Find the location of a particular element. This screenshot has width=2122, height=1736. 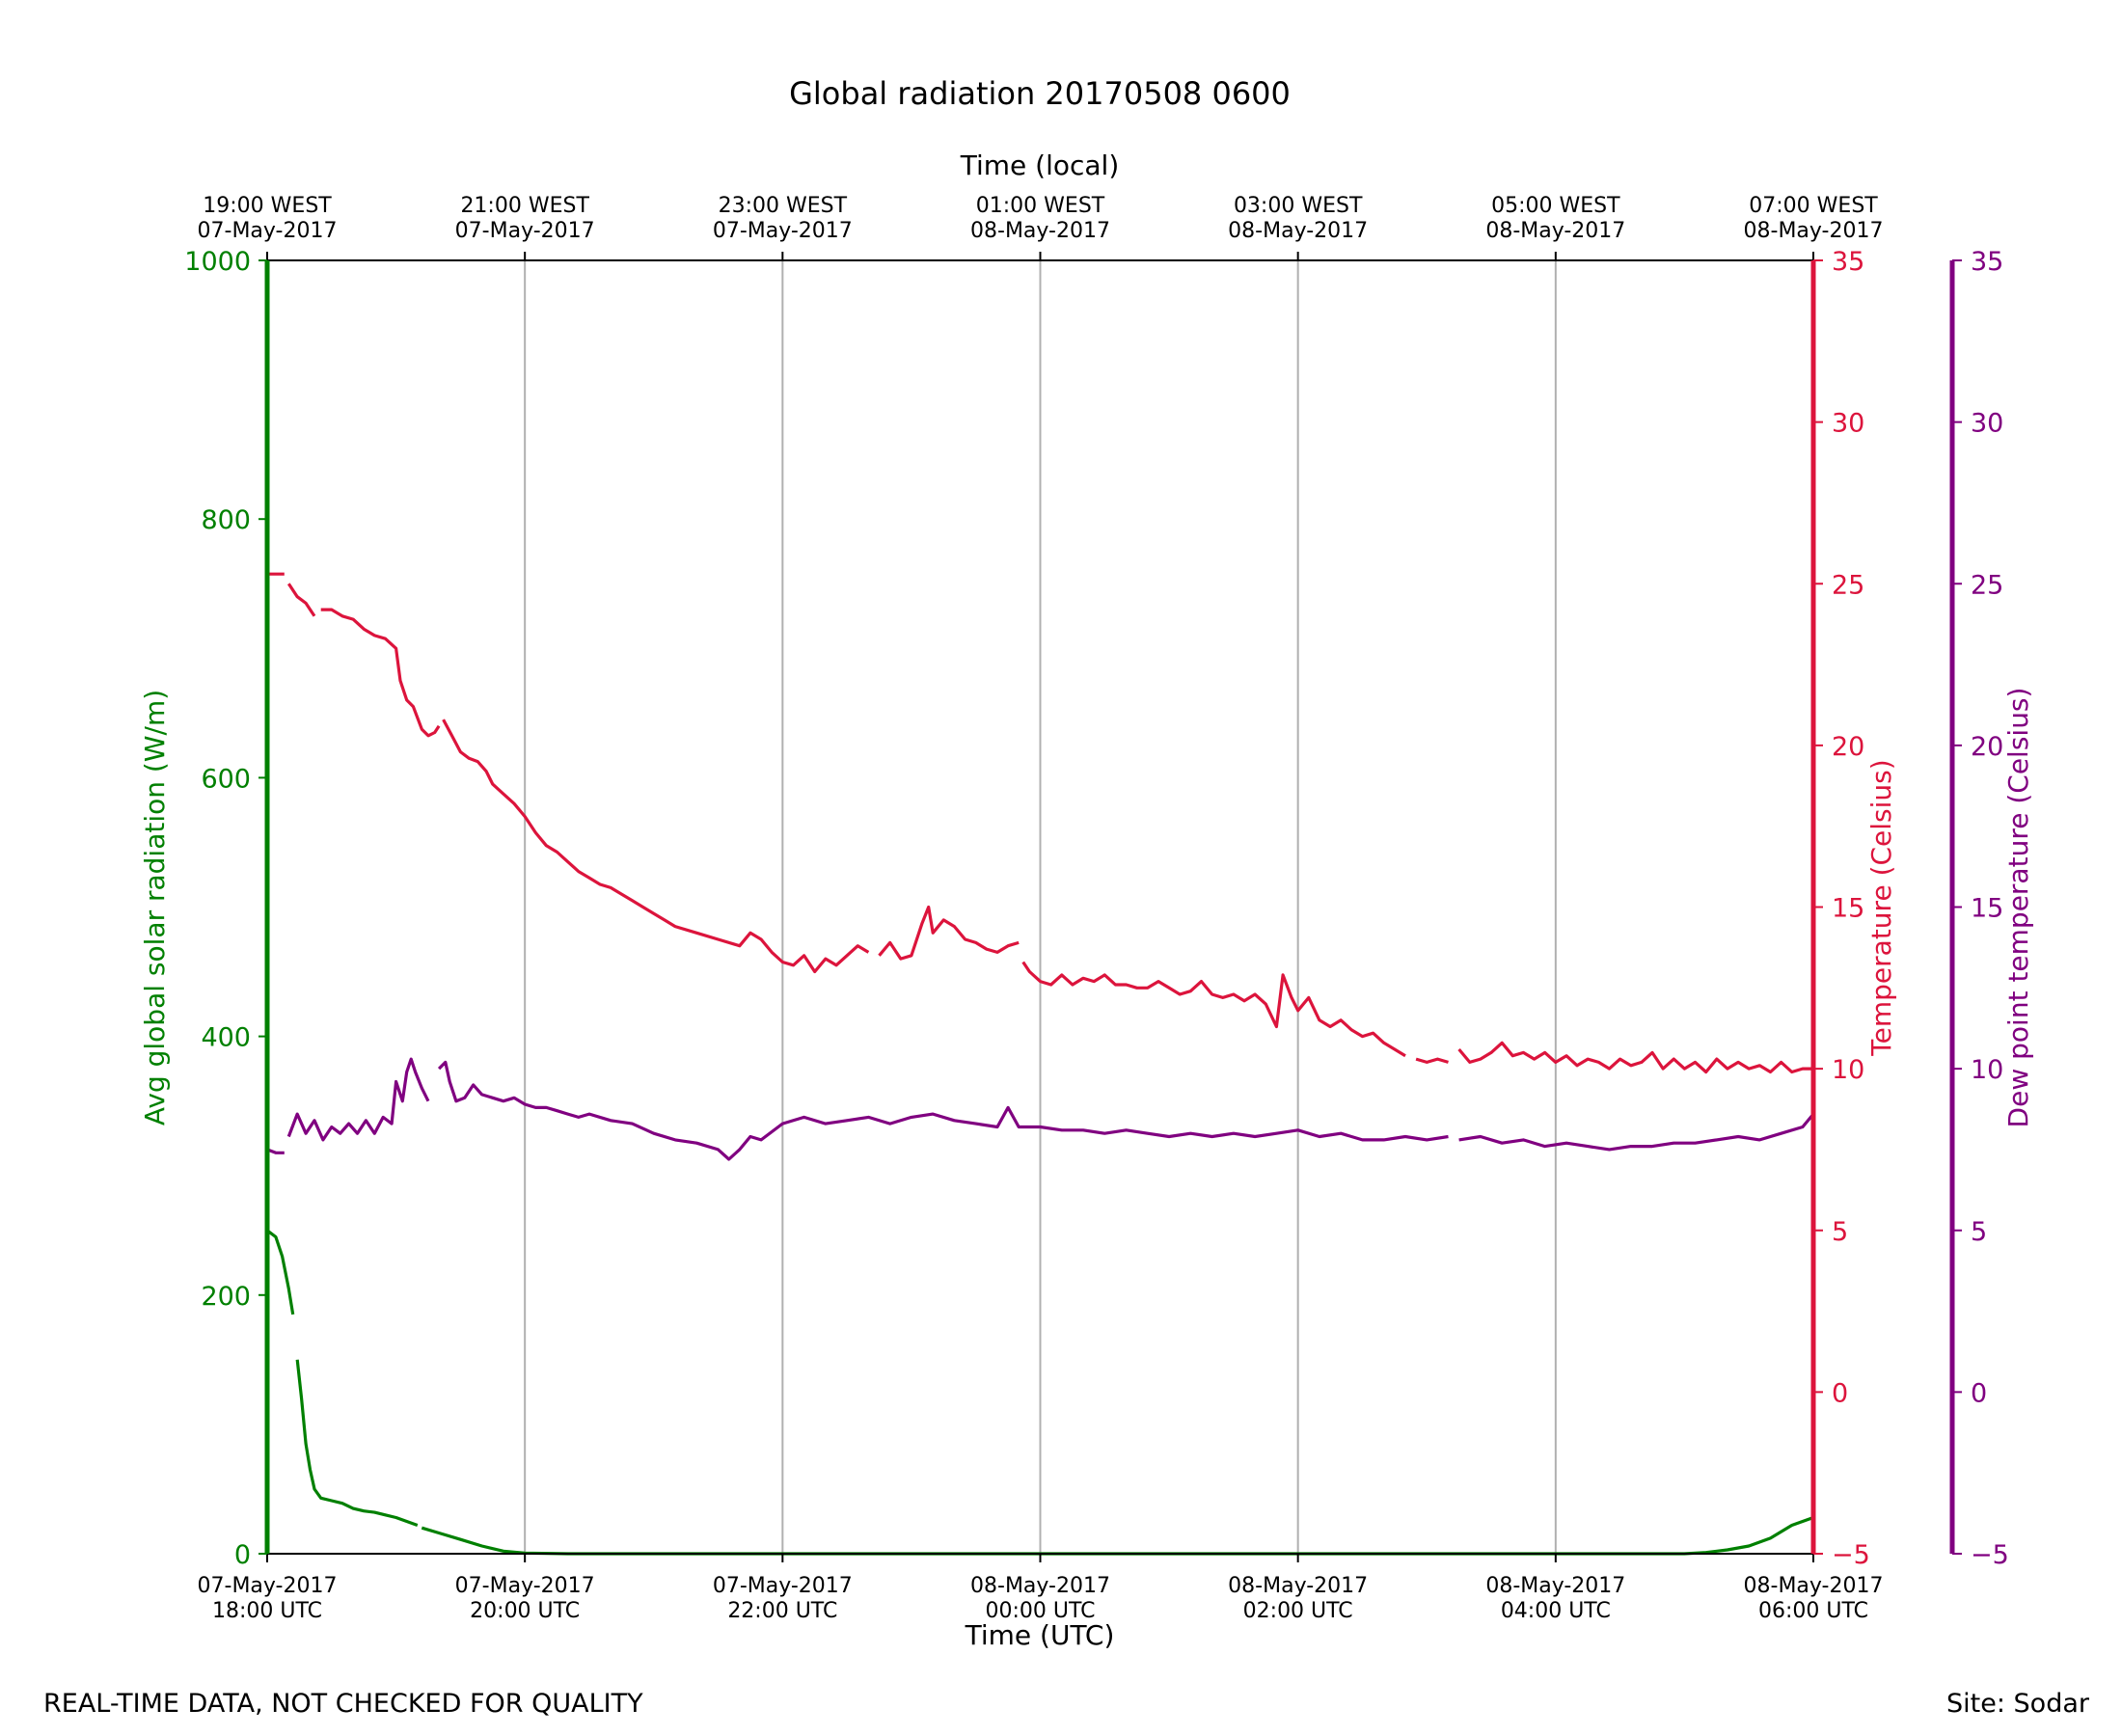

right-tick-label: 5 is located at coordinates (1840, 1232).